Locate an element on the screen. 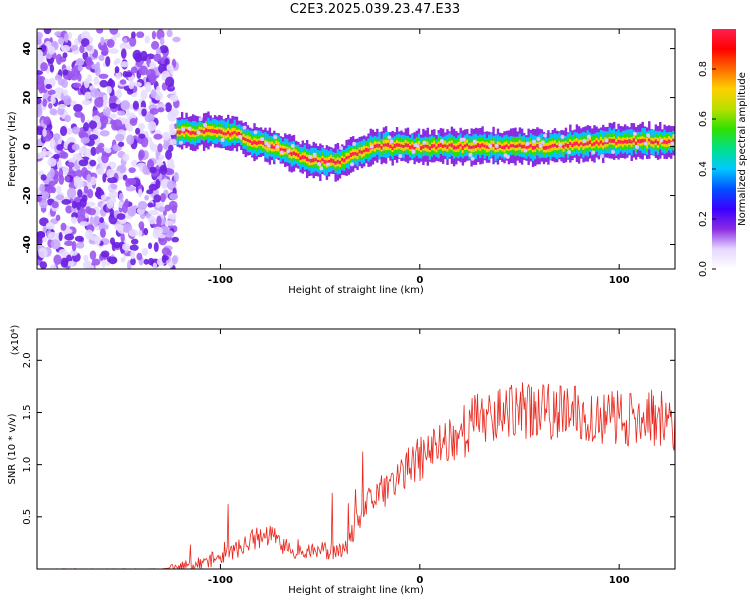 The height and width of the screenshot is (600, 750). snr-x-tick-label: 0 is located at coordinates (419, 580).